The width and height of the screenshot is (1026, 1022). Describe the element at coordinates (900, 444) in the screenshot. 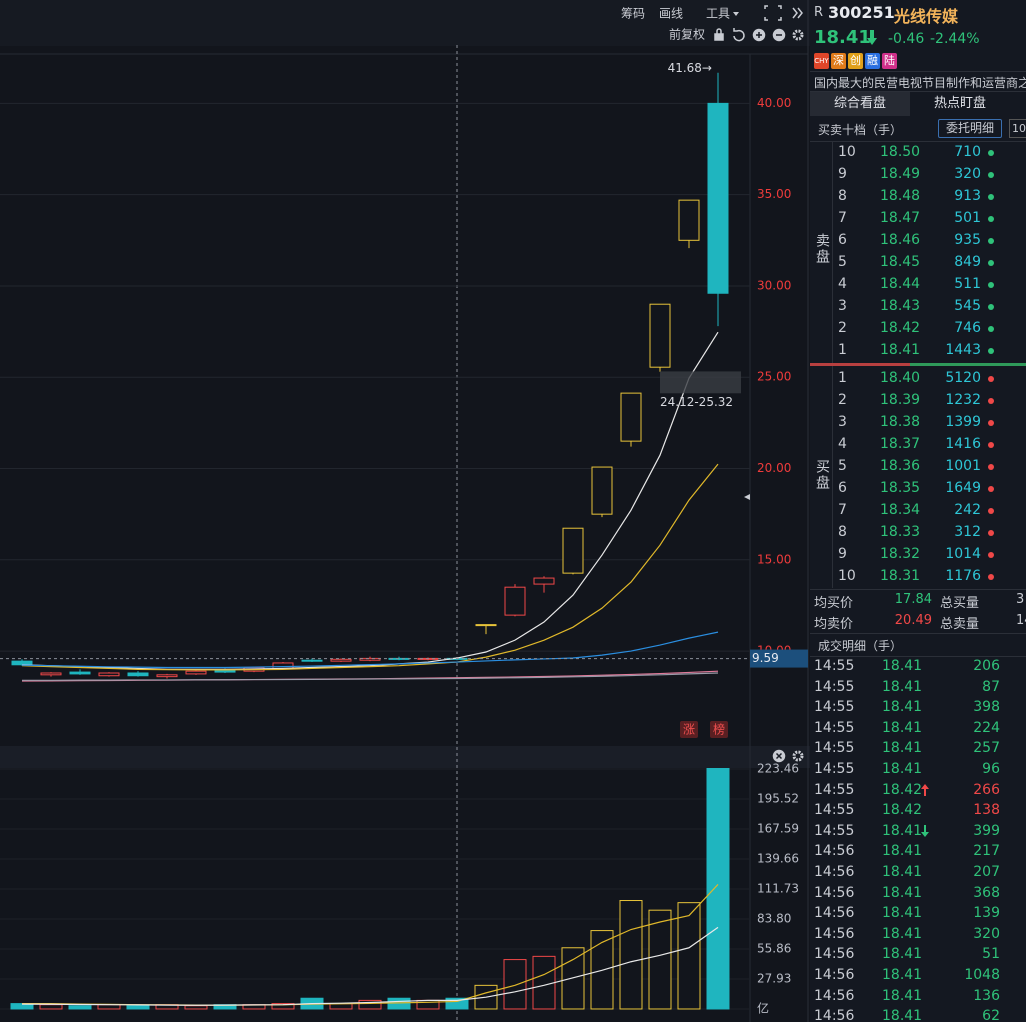

I see `book-price: 18.37` at that location.